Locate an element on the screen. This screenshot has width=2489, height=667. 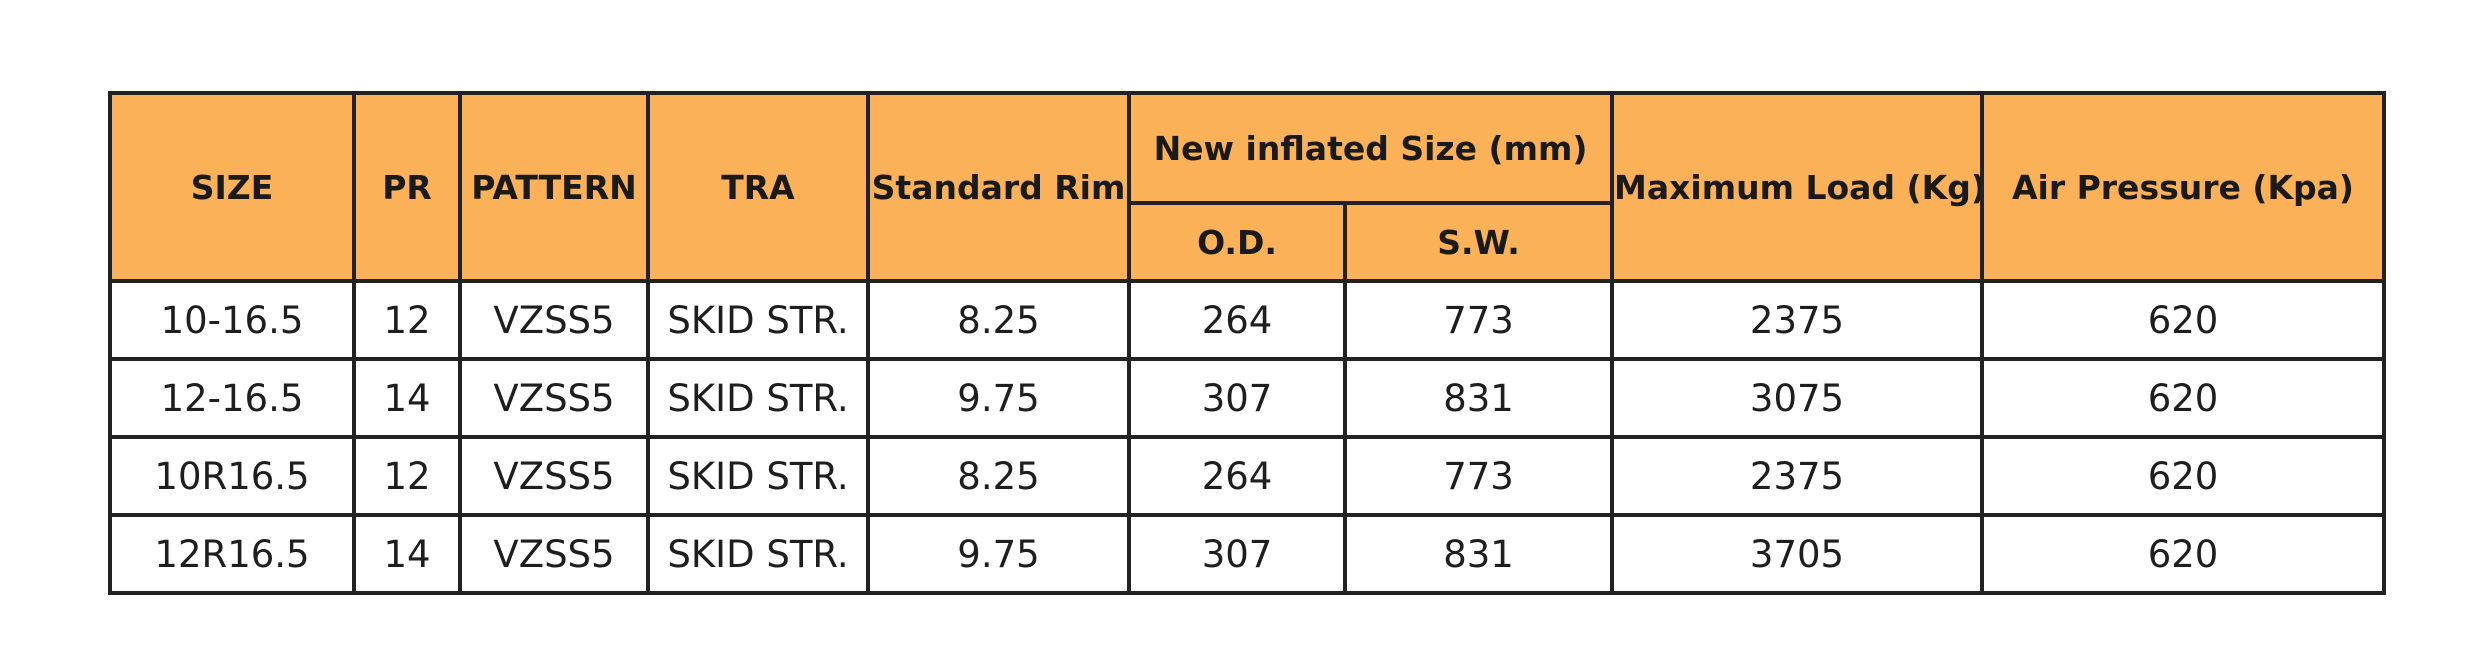
header-pr: PR is located at coordinates (407, 187).